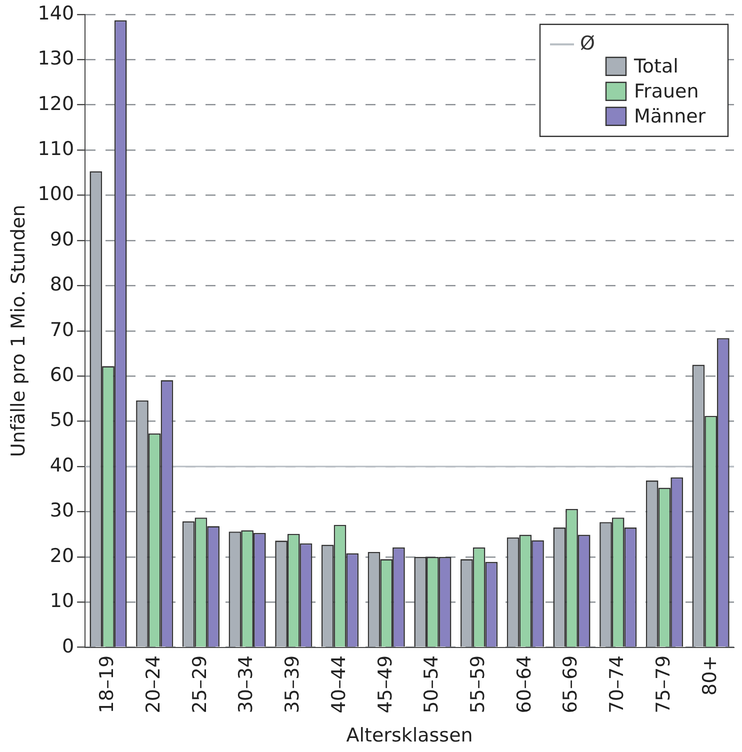  Describe the element at coordinates (293, 684) in the screenshot. I see `x-tick-label: 35–39` at that location.